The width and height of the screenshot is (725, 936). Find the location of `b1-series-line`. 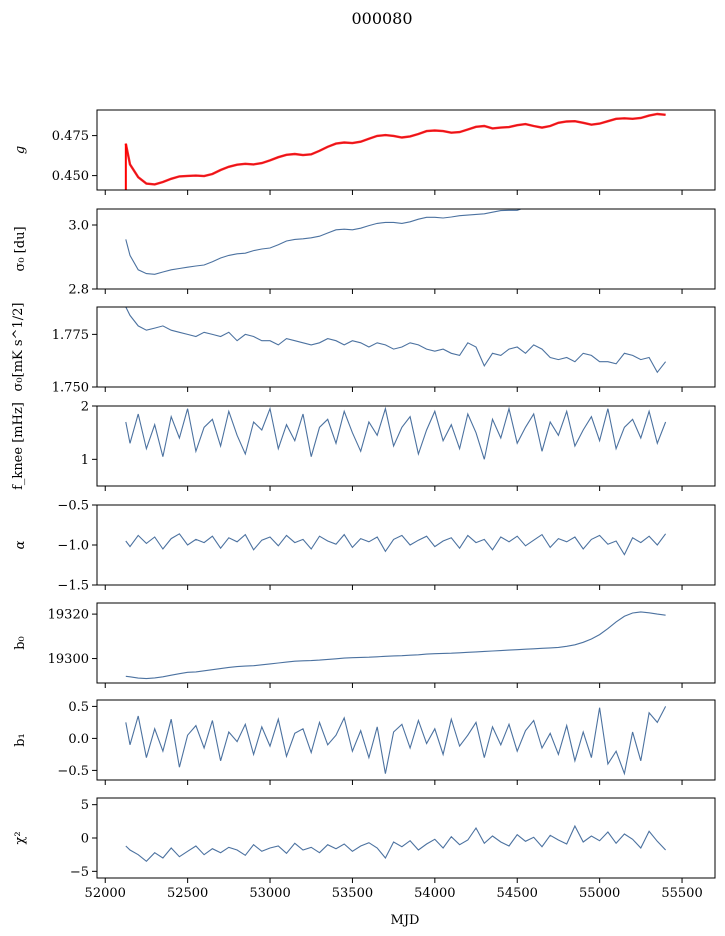

b1-series-line is located at coordinates (396, 741).